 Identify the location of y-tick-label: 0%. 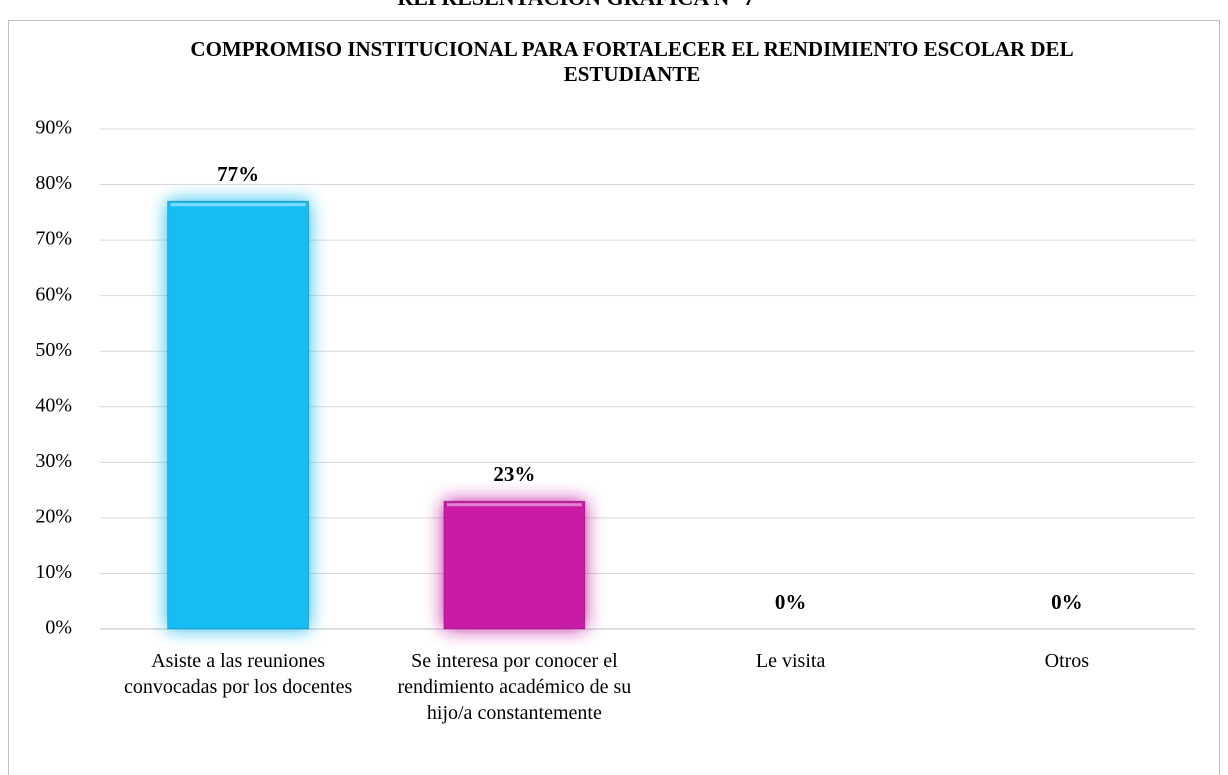
(58, 628).